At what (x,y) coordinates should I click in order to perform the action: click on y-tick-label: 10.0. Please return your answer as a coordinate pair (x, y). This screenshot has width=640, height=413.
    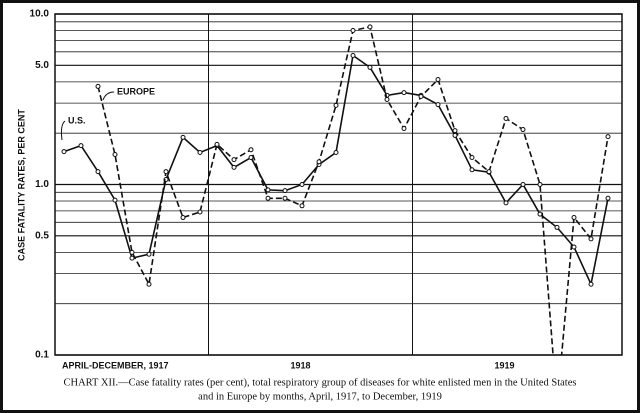
    Looking at the image, I should click on (40, 14).